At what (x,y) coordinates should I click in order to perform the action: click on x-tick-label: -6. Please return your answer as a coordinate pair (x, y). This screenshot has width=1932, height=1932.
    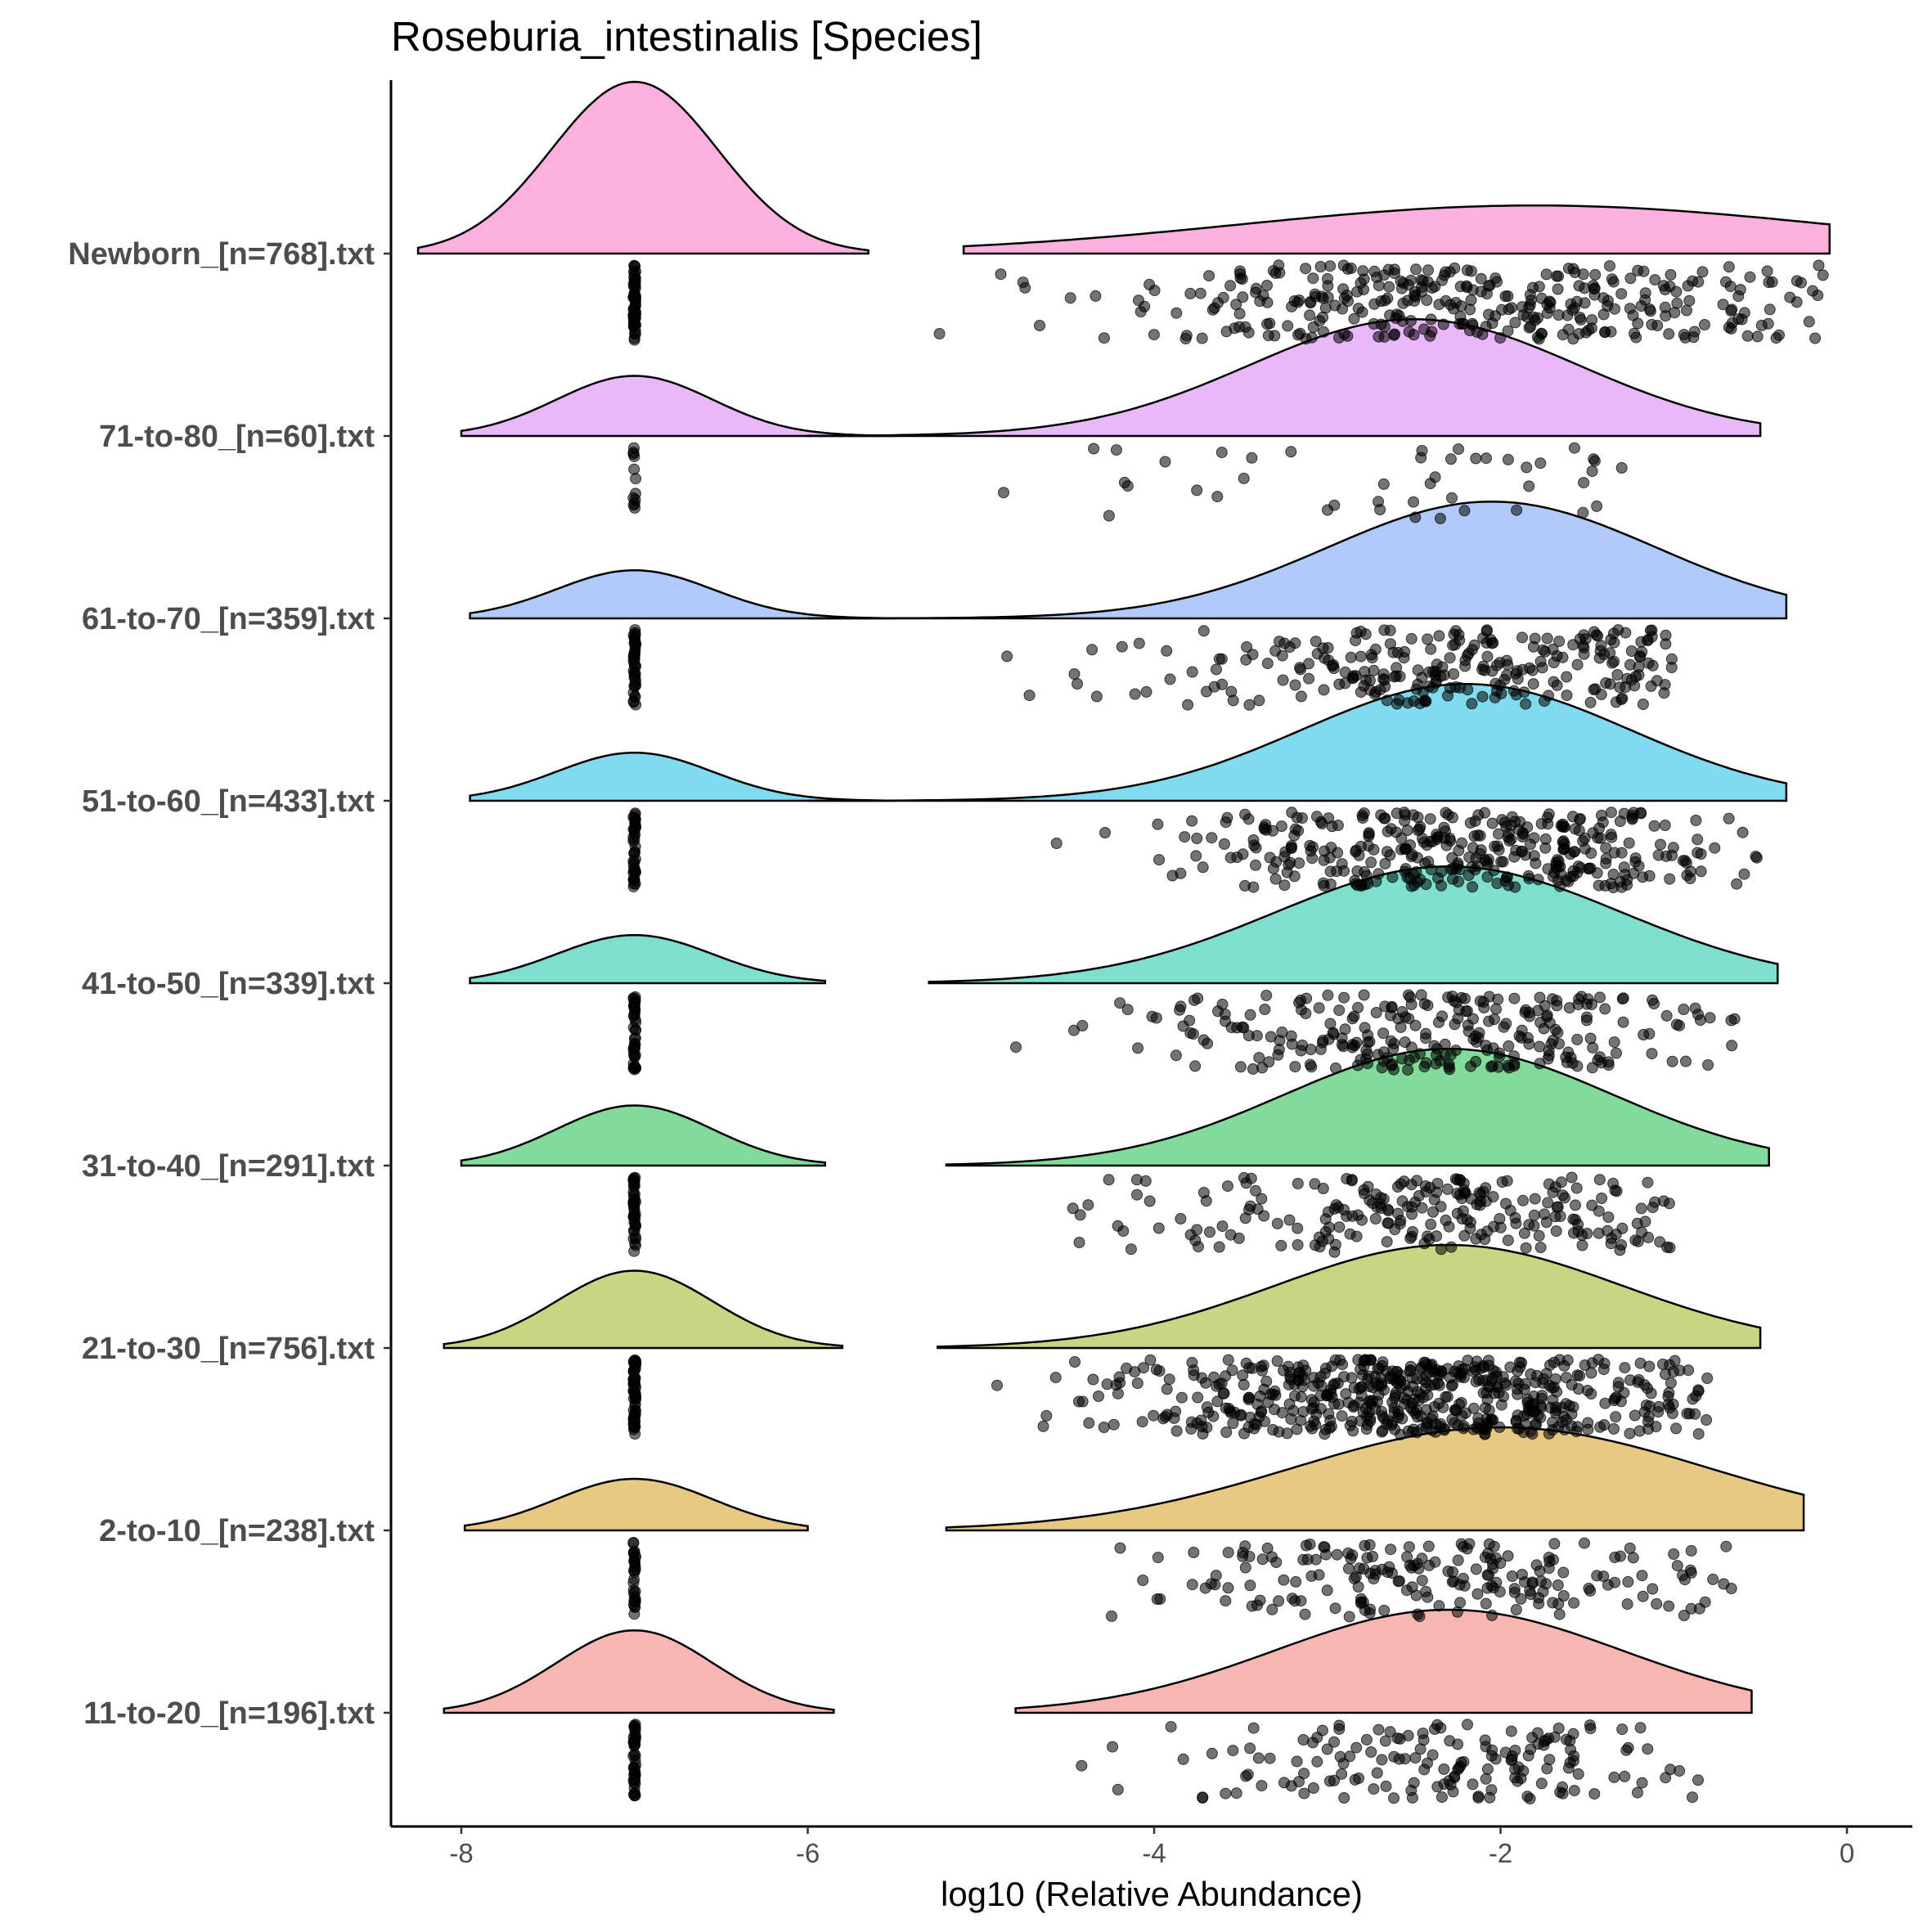
    Looking at the image, I should click on (808, 1853).